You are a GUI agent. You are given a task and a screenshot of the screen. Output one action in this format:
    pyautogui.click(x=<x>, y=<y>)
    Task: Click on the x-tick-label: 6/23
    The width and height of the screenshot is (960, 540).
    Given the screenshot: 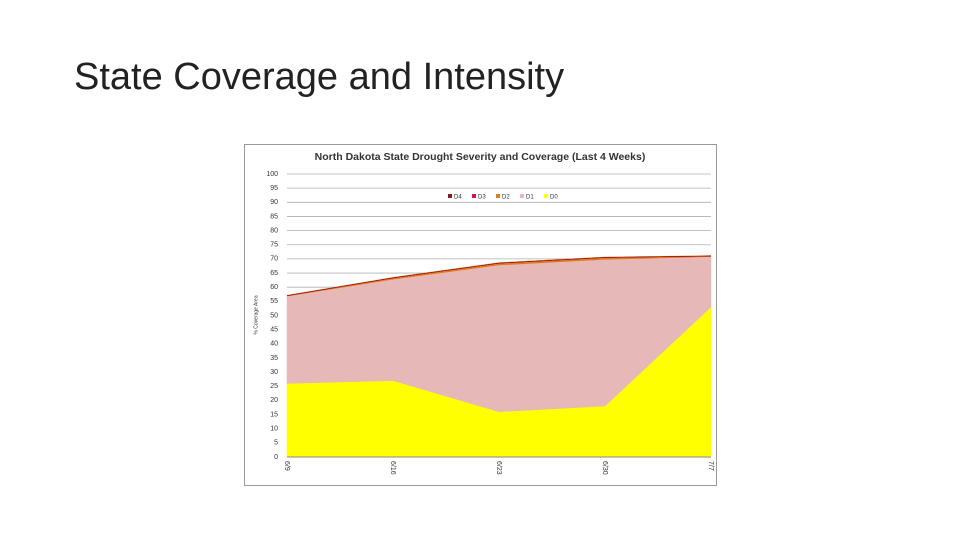 What is the action you would take?
    pyautogui.click(x=498, y=468)
    